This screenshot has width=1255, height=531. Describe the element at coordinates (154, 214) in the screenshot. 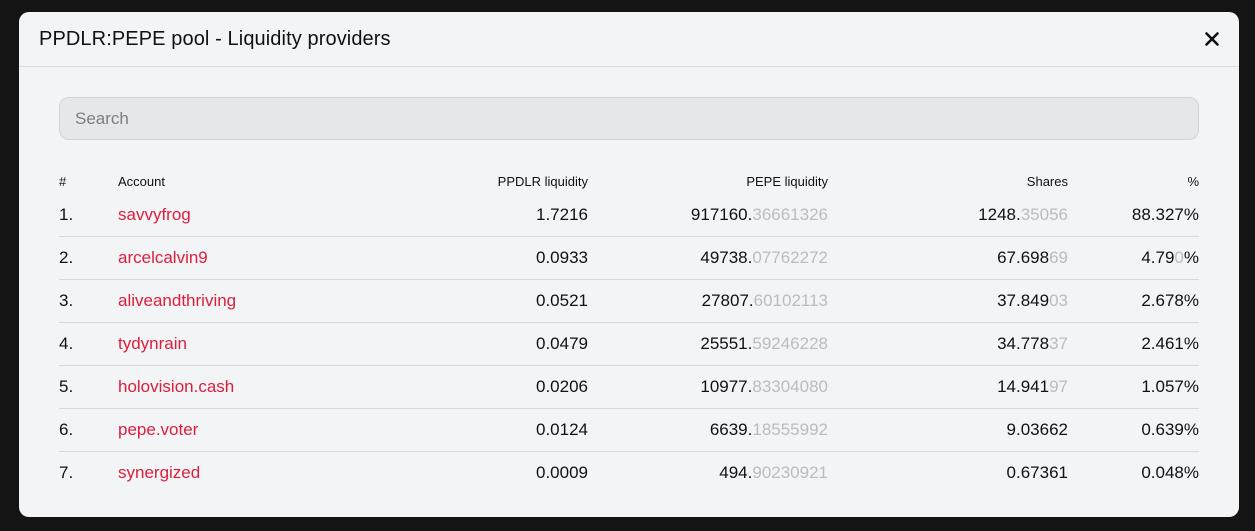

I see `account-link: savvyfrog` at that location.